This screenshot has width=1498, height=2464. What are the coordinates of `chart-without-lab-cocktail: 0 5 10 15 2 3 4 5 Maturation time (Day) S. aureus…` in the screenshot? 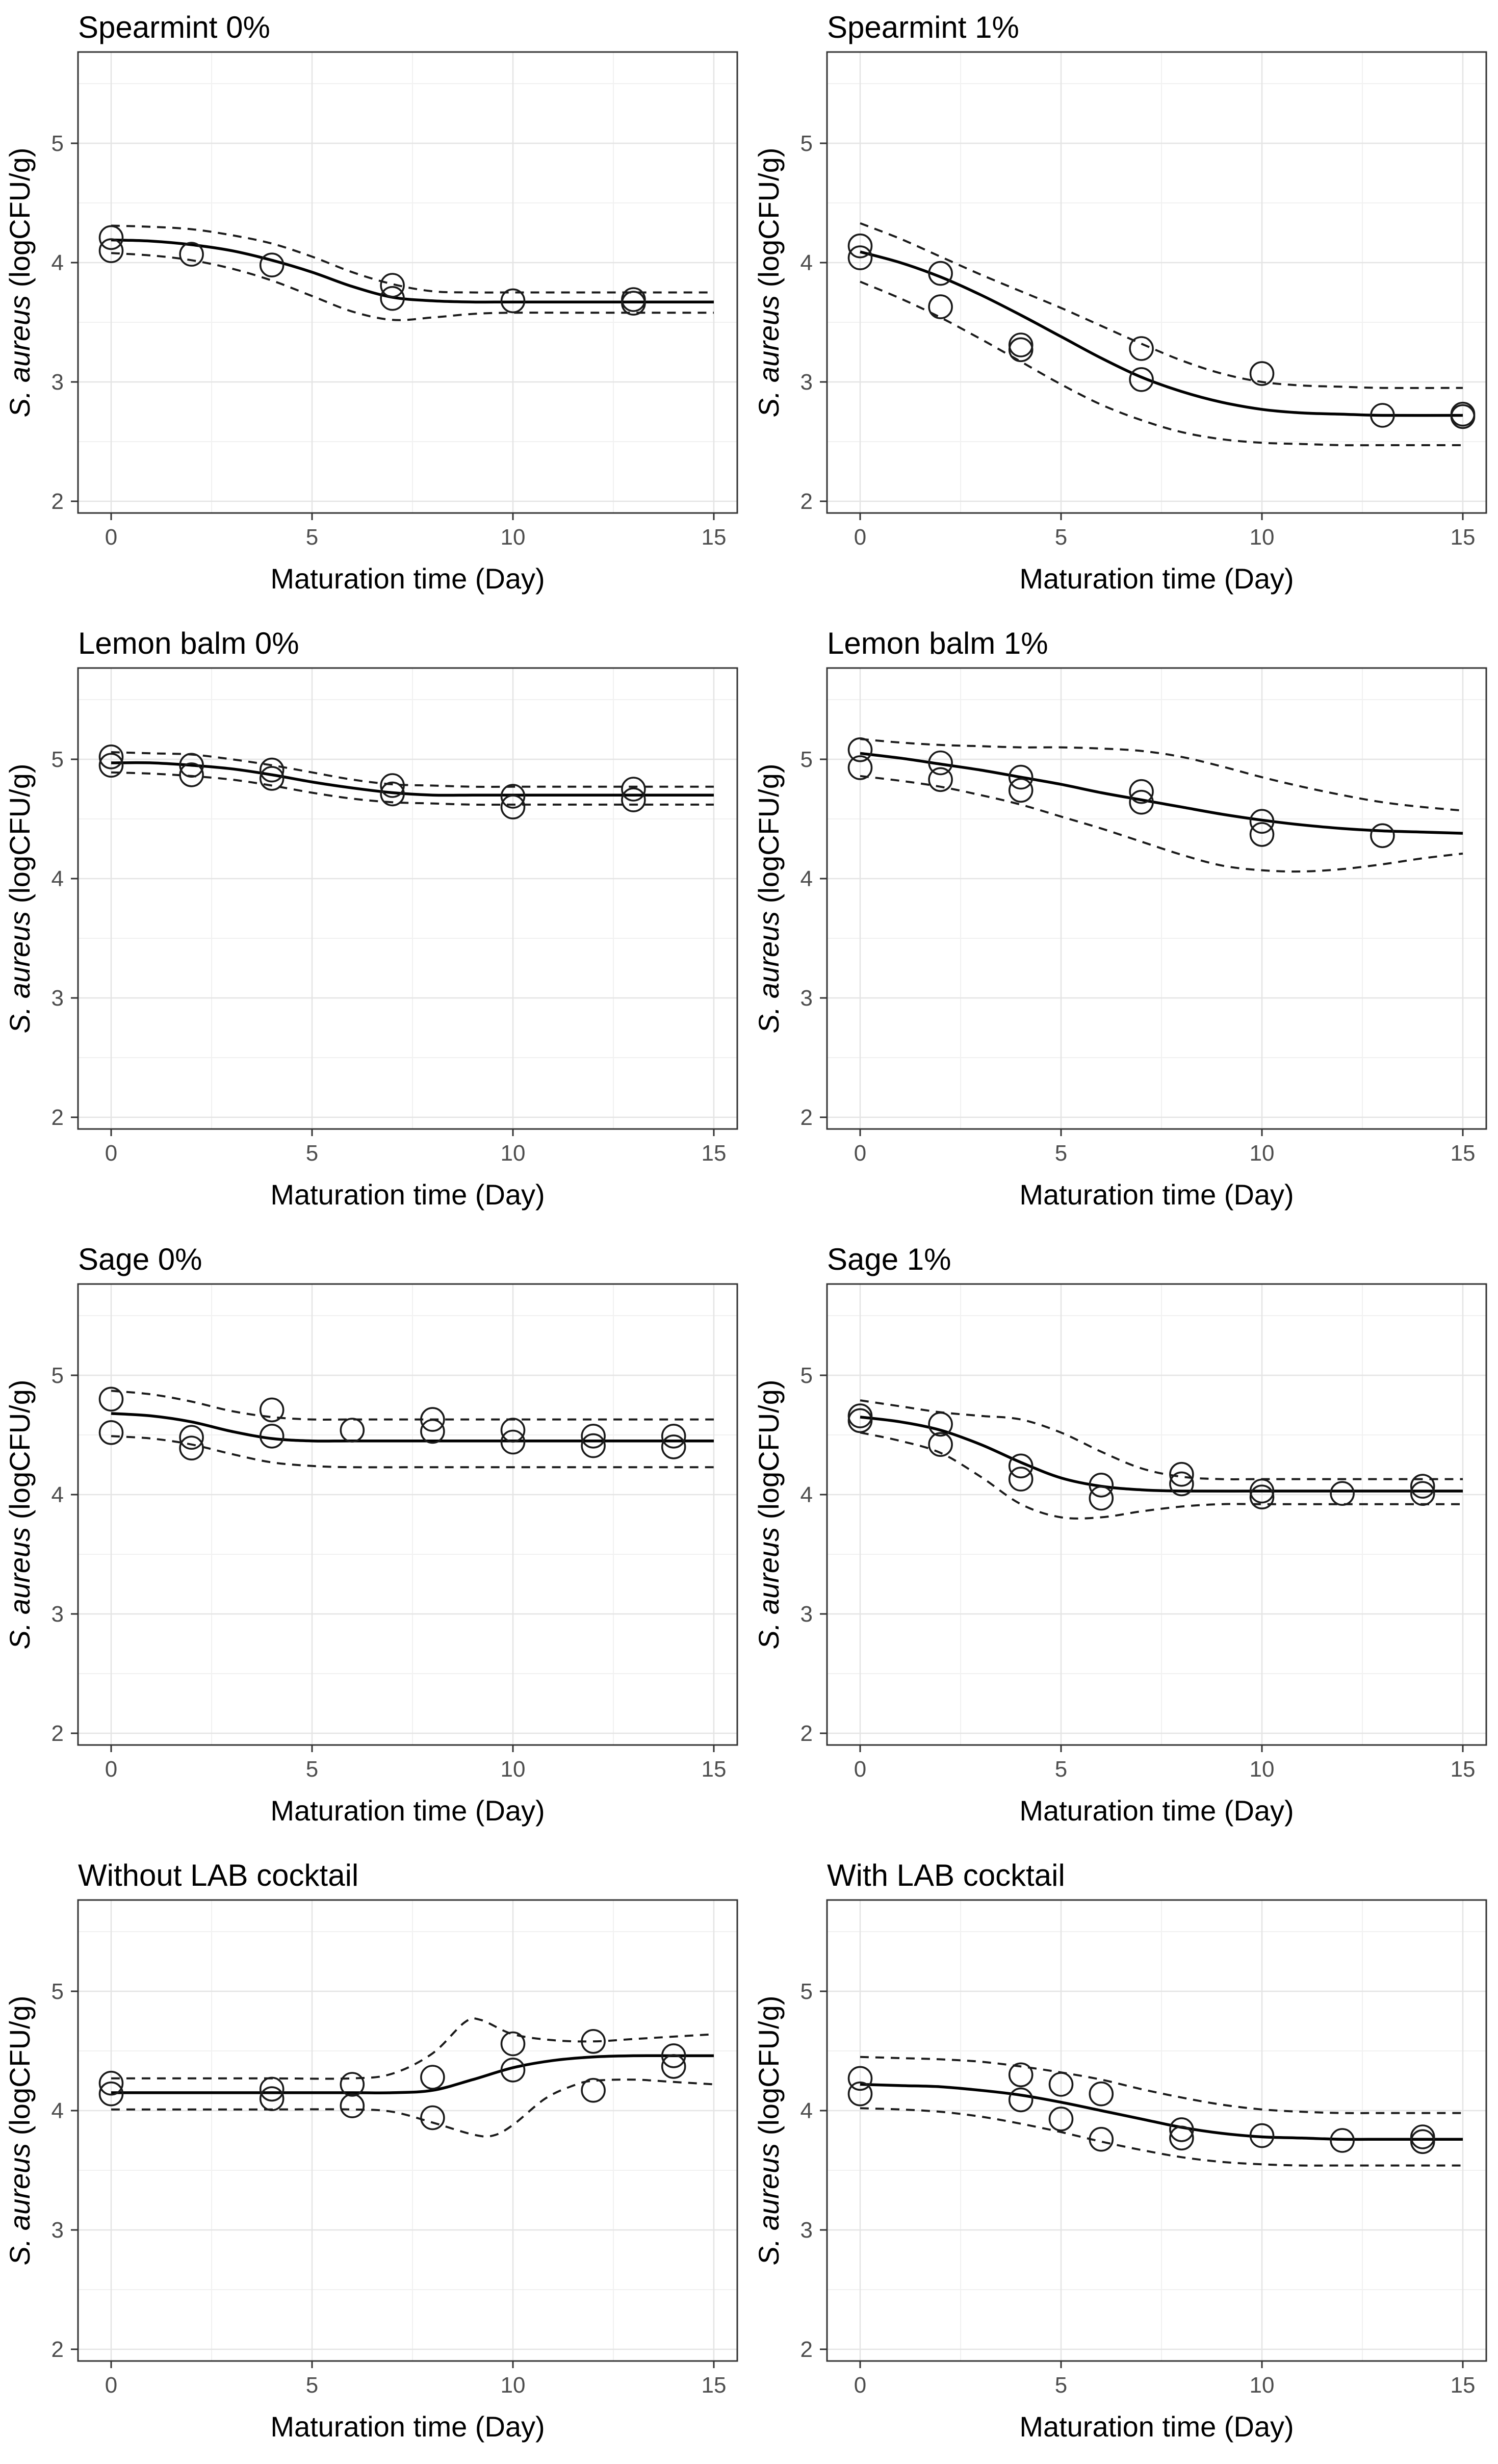 It's located at (371, 2151).